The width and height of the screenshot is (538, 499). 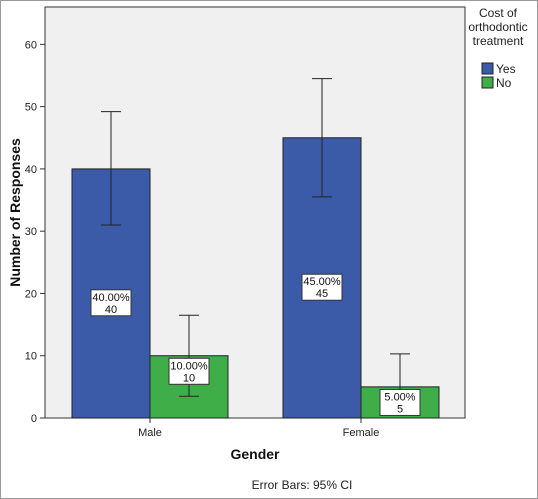 What do you see at coordinates (31, 232) in the screenshot?
I see `y-tick-label: 30` at bounding box center [31, 232].